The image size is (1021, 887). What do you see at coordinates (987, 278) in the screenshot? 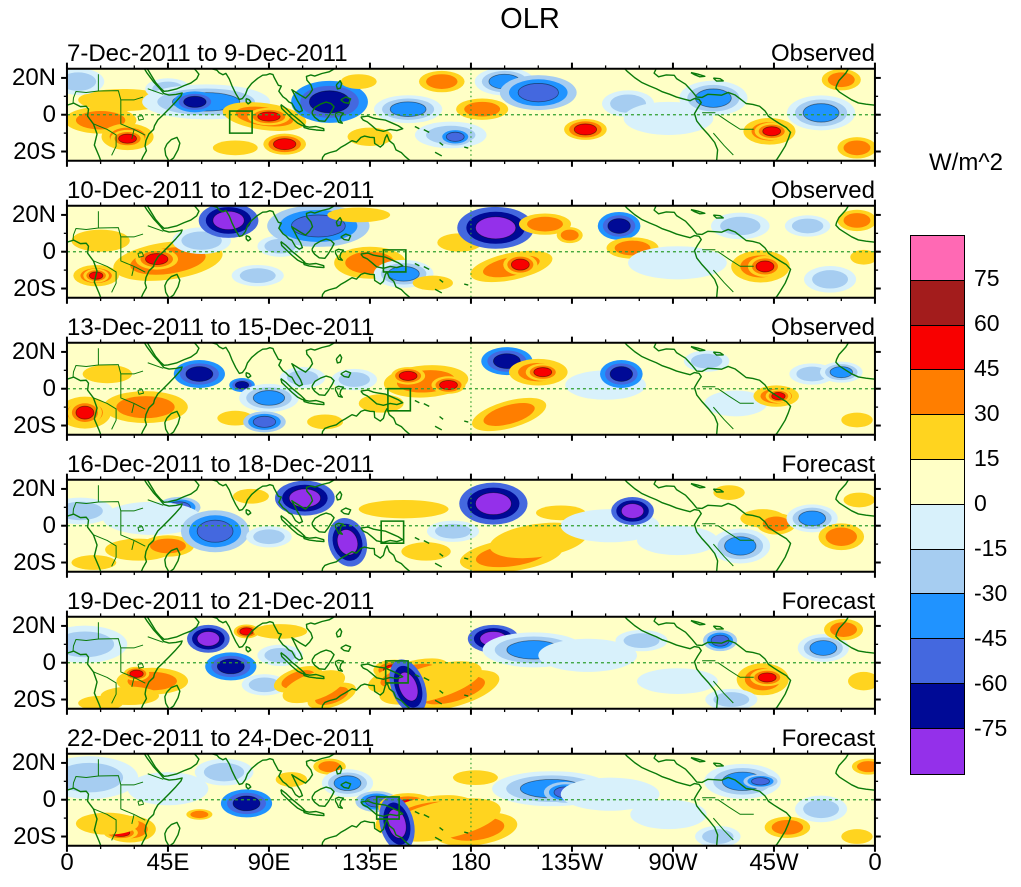
I see `colorbar-tick-label: 75` at bounding box center [987, 278].